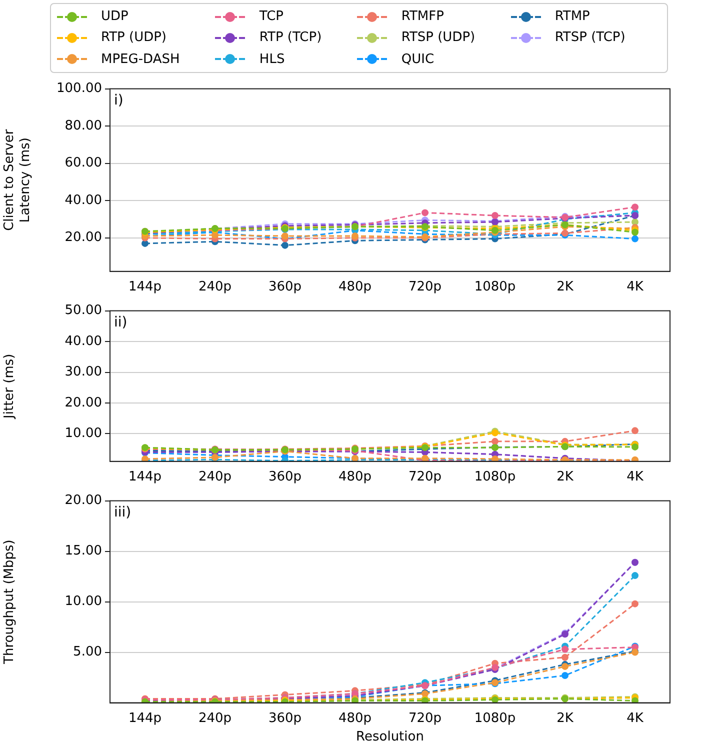  I want to click on y-tick-label: 5.00, so click(87, 652).